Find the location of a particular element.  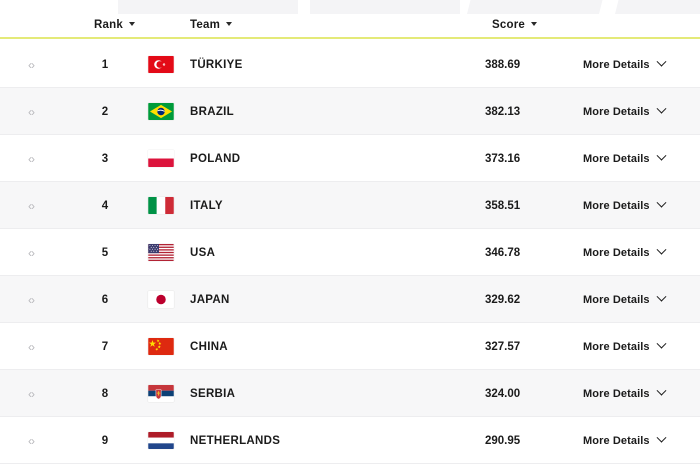

rank-cell: 2 is located at coordinates (105, 111).